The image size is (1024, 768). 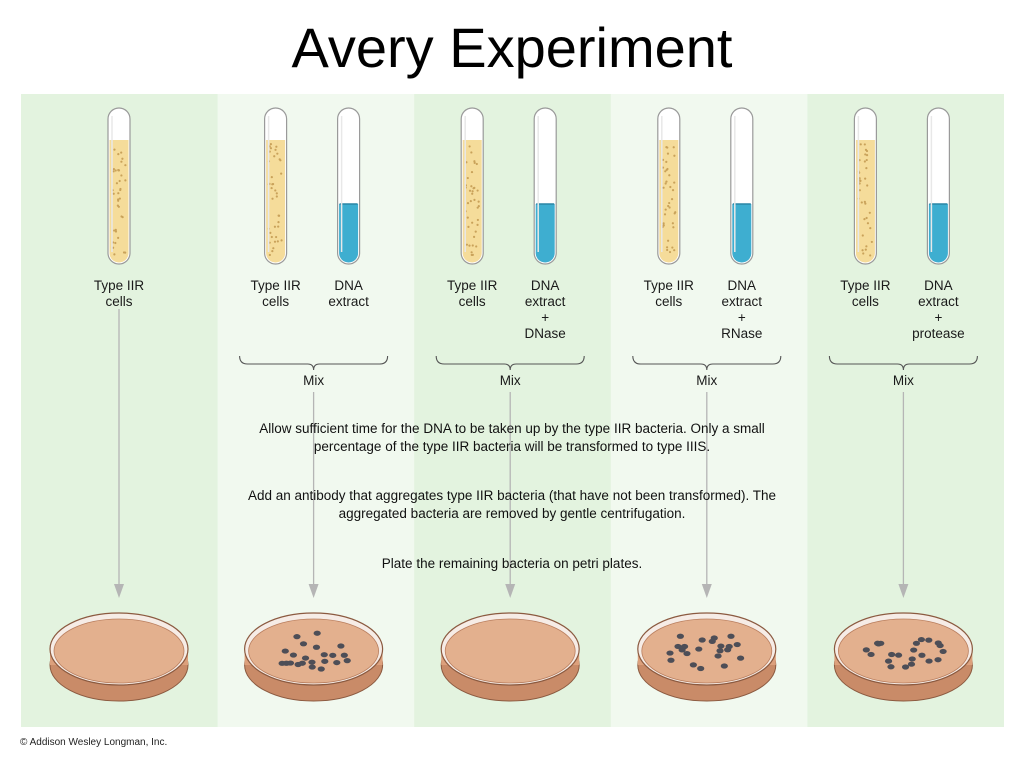 I want to click on extract-label-2: DNA extract, so click(x=348, y=293).